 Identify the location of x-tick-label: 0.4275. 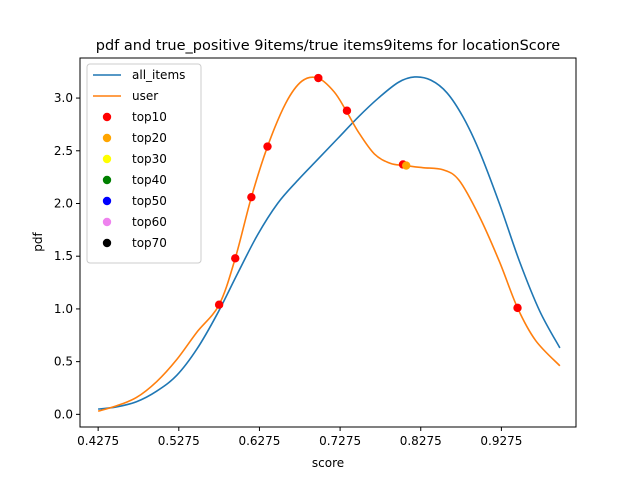
(98, 441).